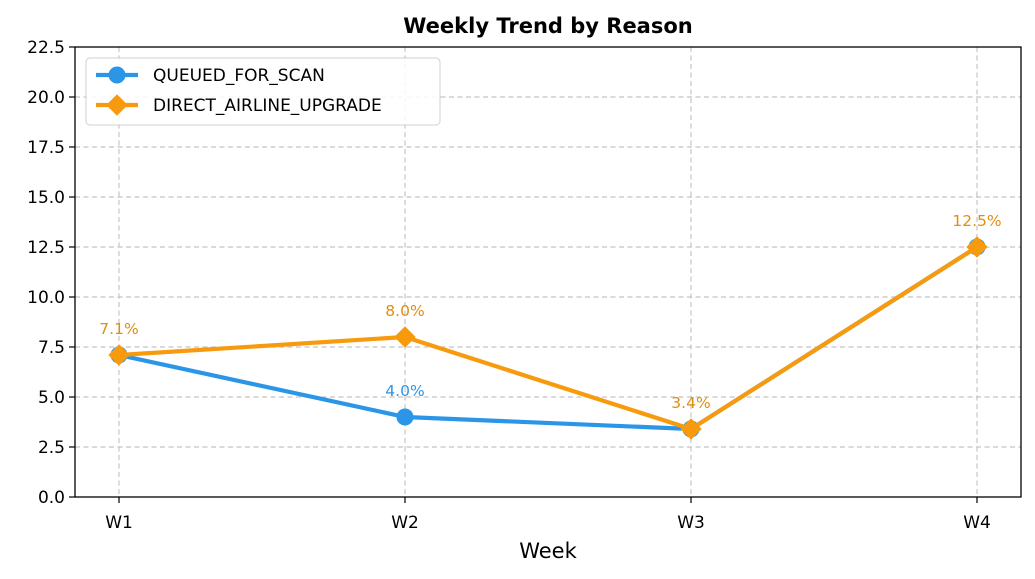 The image size is (1035, 579). I want to click on data-label: 8.0%, so click(404, 311).